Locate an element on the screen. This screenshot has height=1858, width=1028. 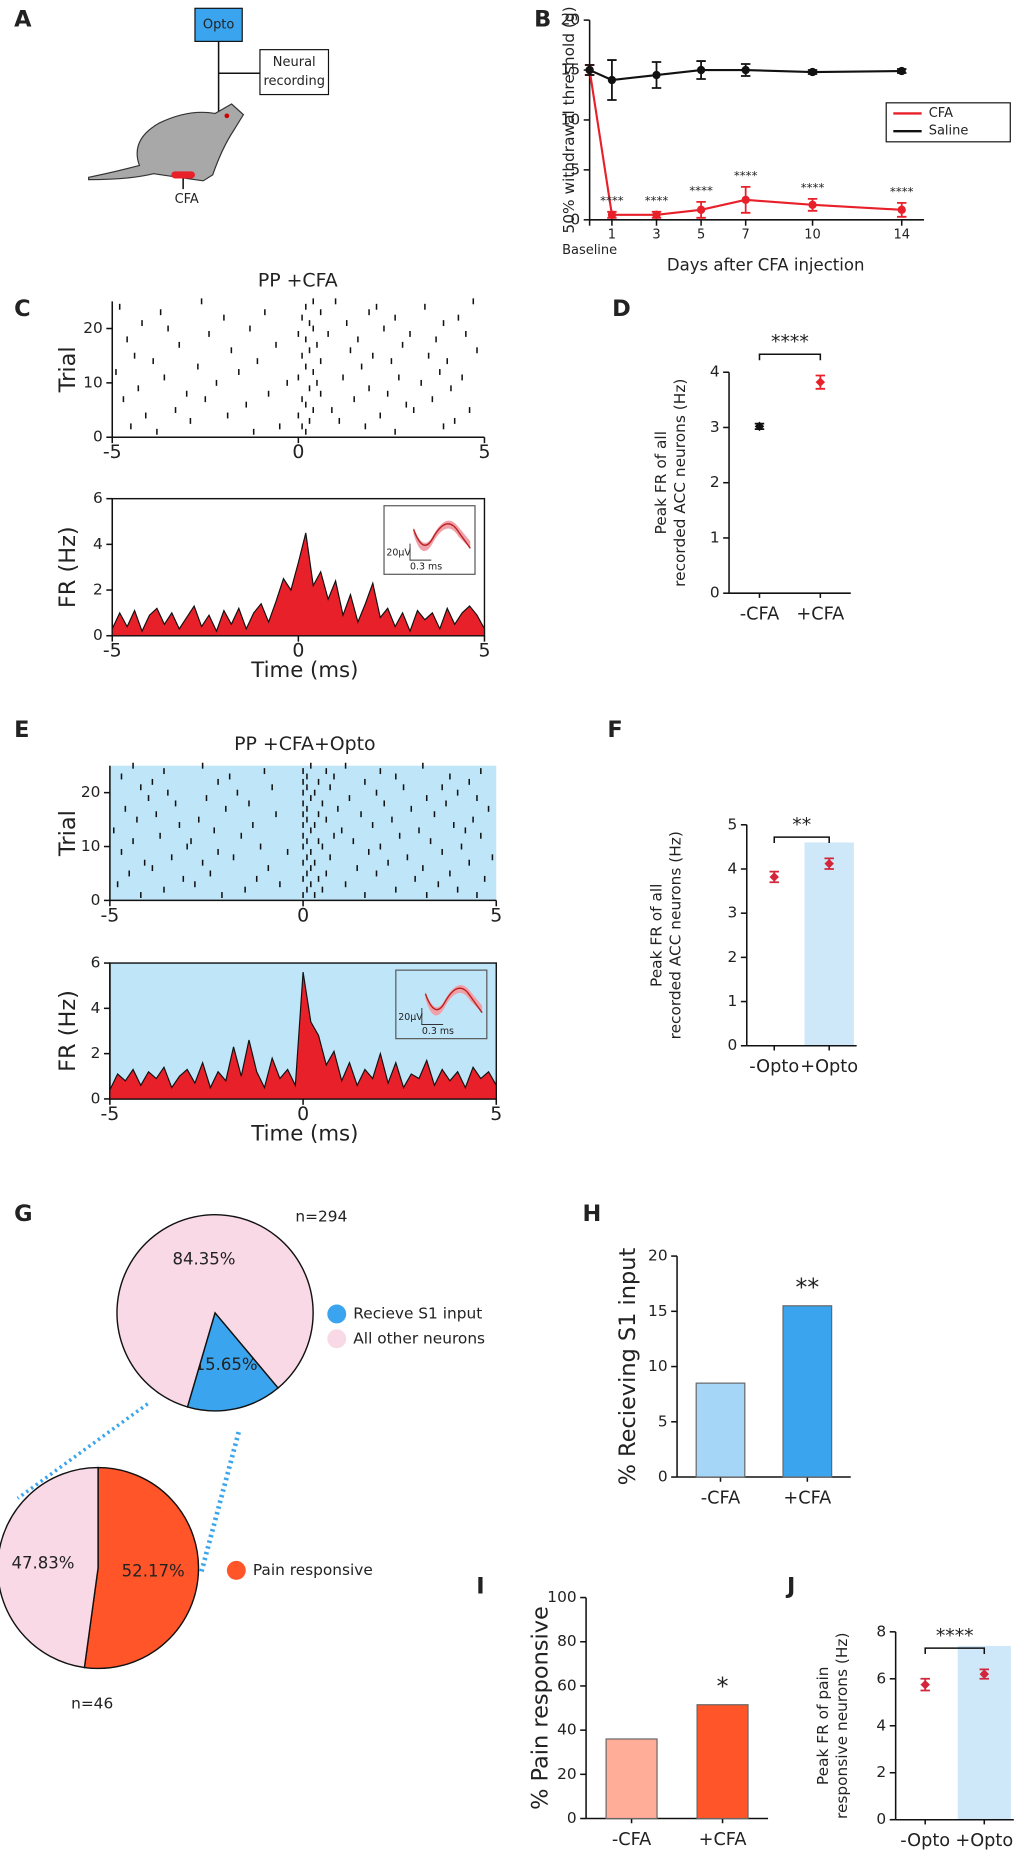
panel-letter: C is located at coordinates (22, 309).